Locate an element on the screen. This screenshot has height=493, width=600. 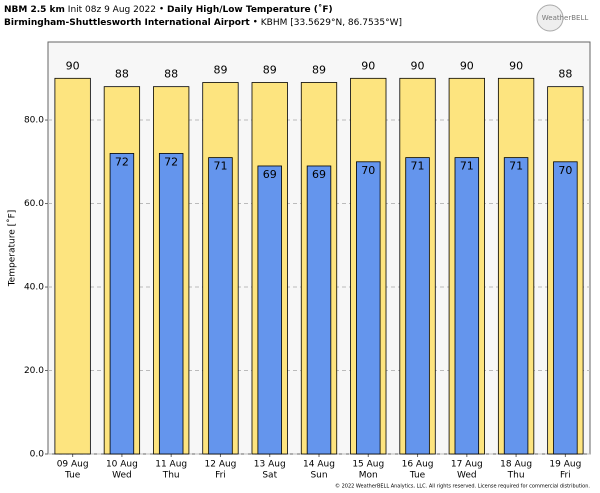
logo-icon is located at coordinates (550, 18).